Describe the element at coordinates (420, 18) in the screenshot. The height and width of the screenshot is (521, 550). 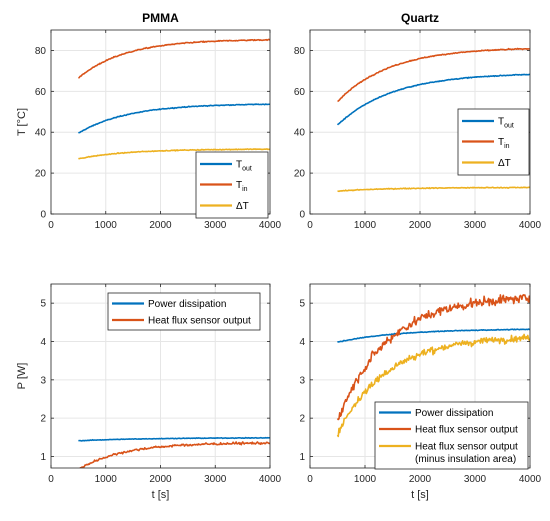
I see `chart-title: Quartz` at that location.